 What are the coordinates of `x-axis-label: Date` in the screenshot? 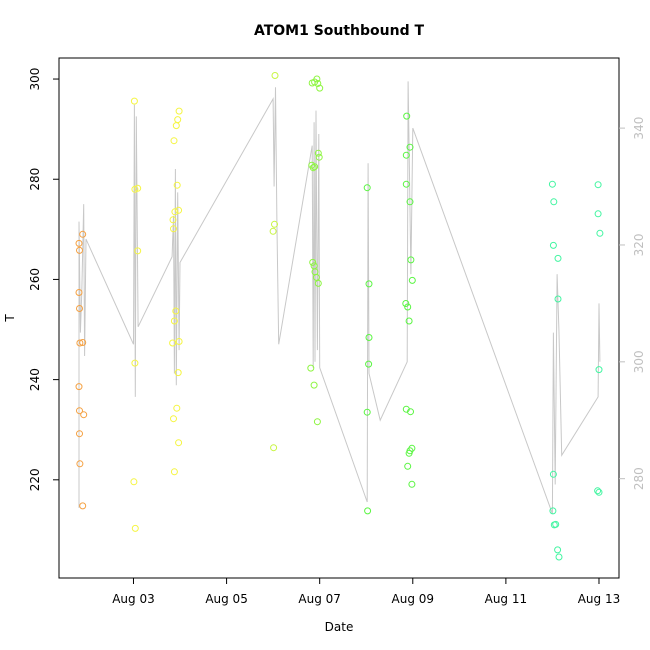 It's located at (339, 627).